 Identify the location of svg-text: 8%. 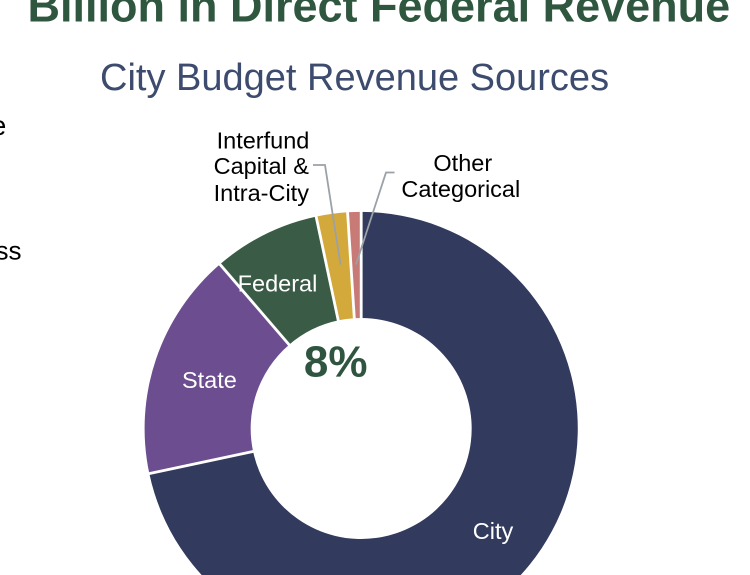
(336, 361).